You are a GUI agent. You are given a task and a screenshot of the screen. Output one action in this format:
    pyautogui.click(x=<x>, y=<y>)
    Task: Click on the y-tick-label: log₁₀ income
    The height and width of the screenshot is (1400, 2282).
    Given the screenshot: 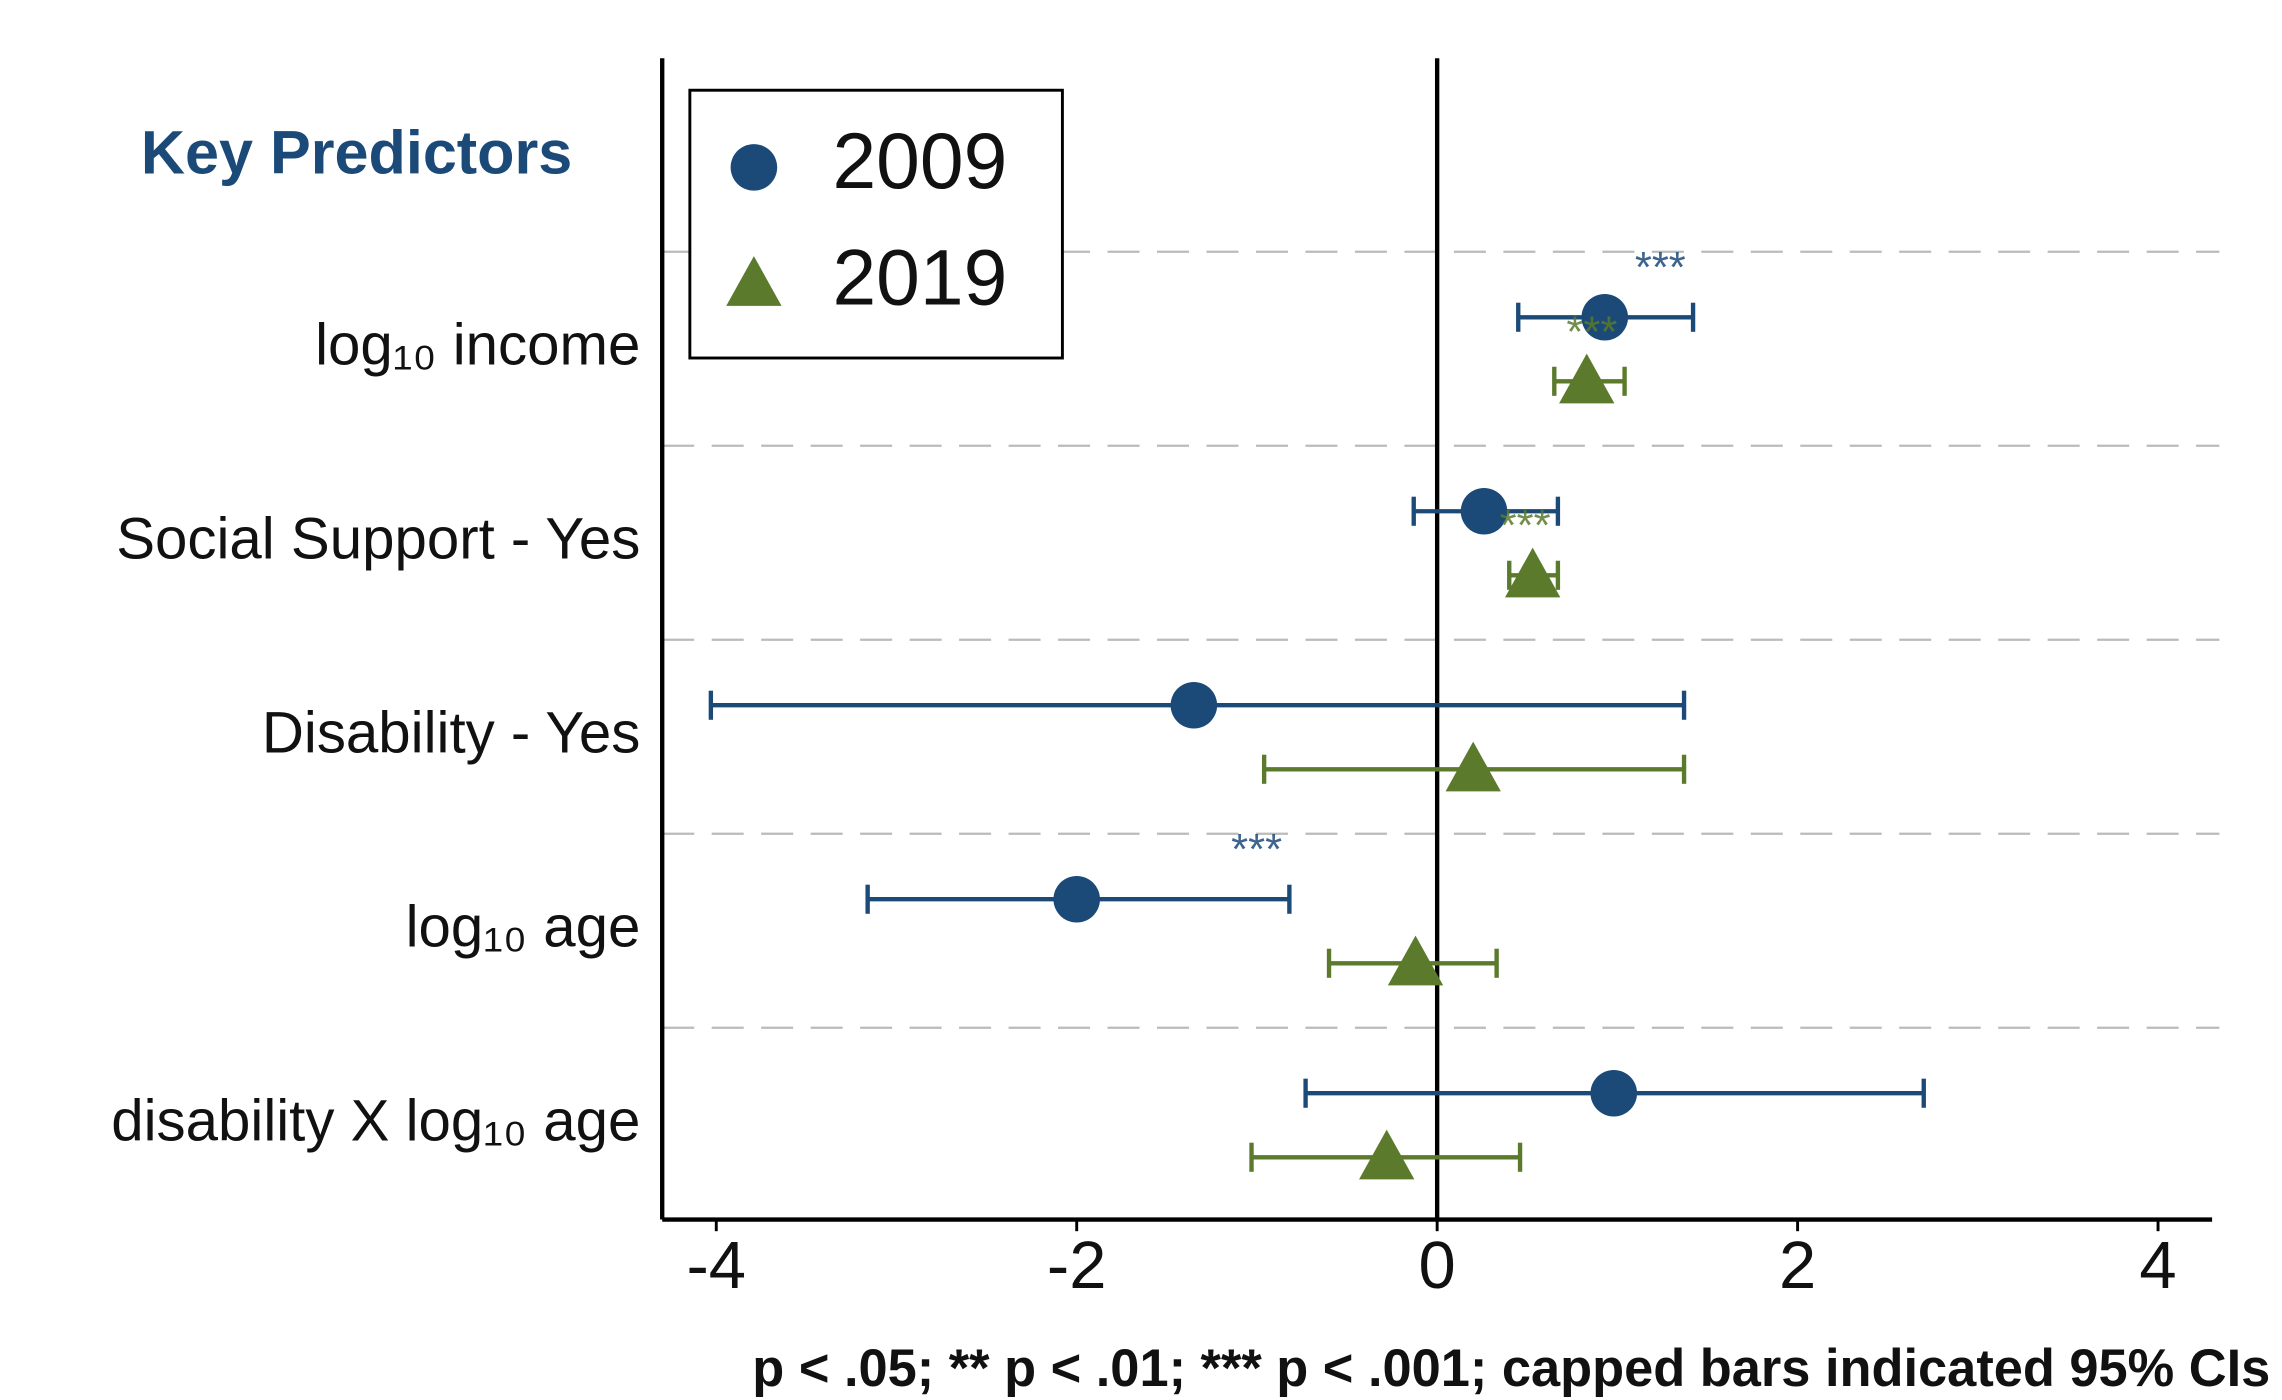 What is the action you would take?
    pyautogui.click(x=477, y=345)
    